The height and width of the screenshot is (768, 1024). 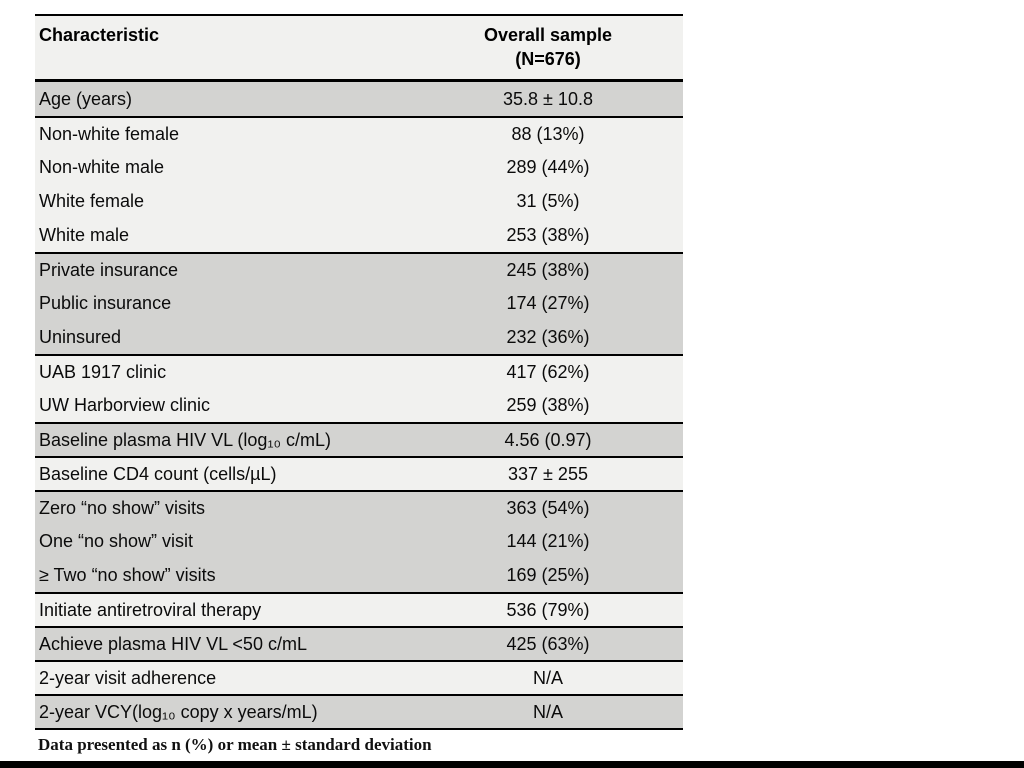 I want to click on table-row: Achieve plasma HIV VL <50 c/mL 425 (63%), so click(x=359, y=643).